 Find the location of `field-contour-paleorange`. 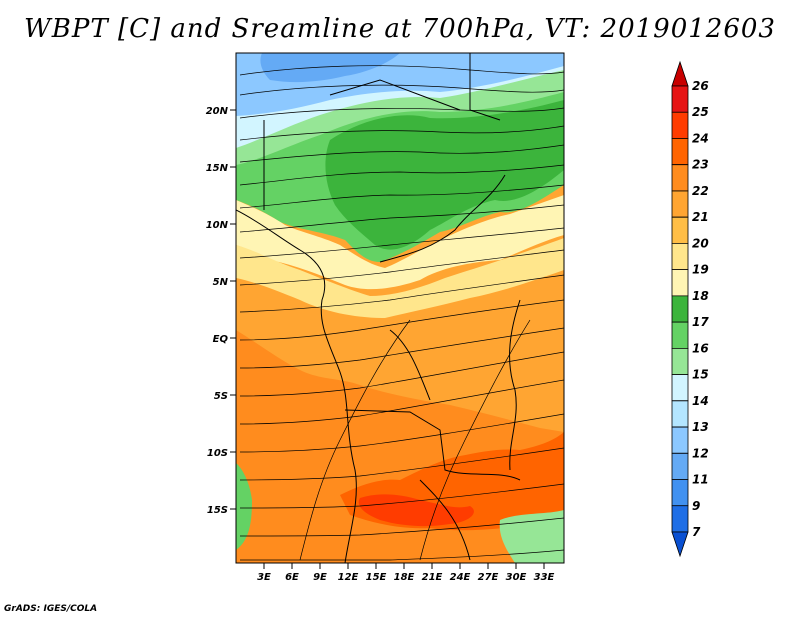

field-contour-paleorange is located at coordinates (400, 278).